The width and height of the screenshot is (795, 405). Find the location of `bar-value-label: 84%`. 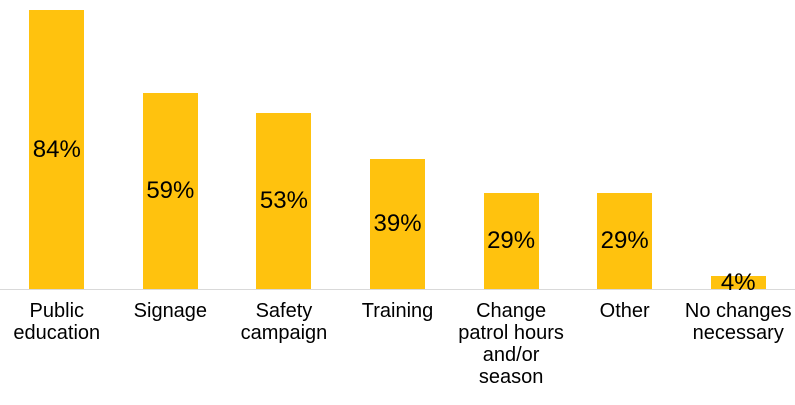

bar-value-label: 84% is located at coordinates (56, 149).